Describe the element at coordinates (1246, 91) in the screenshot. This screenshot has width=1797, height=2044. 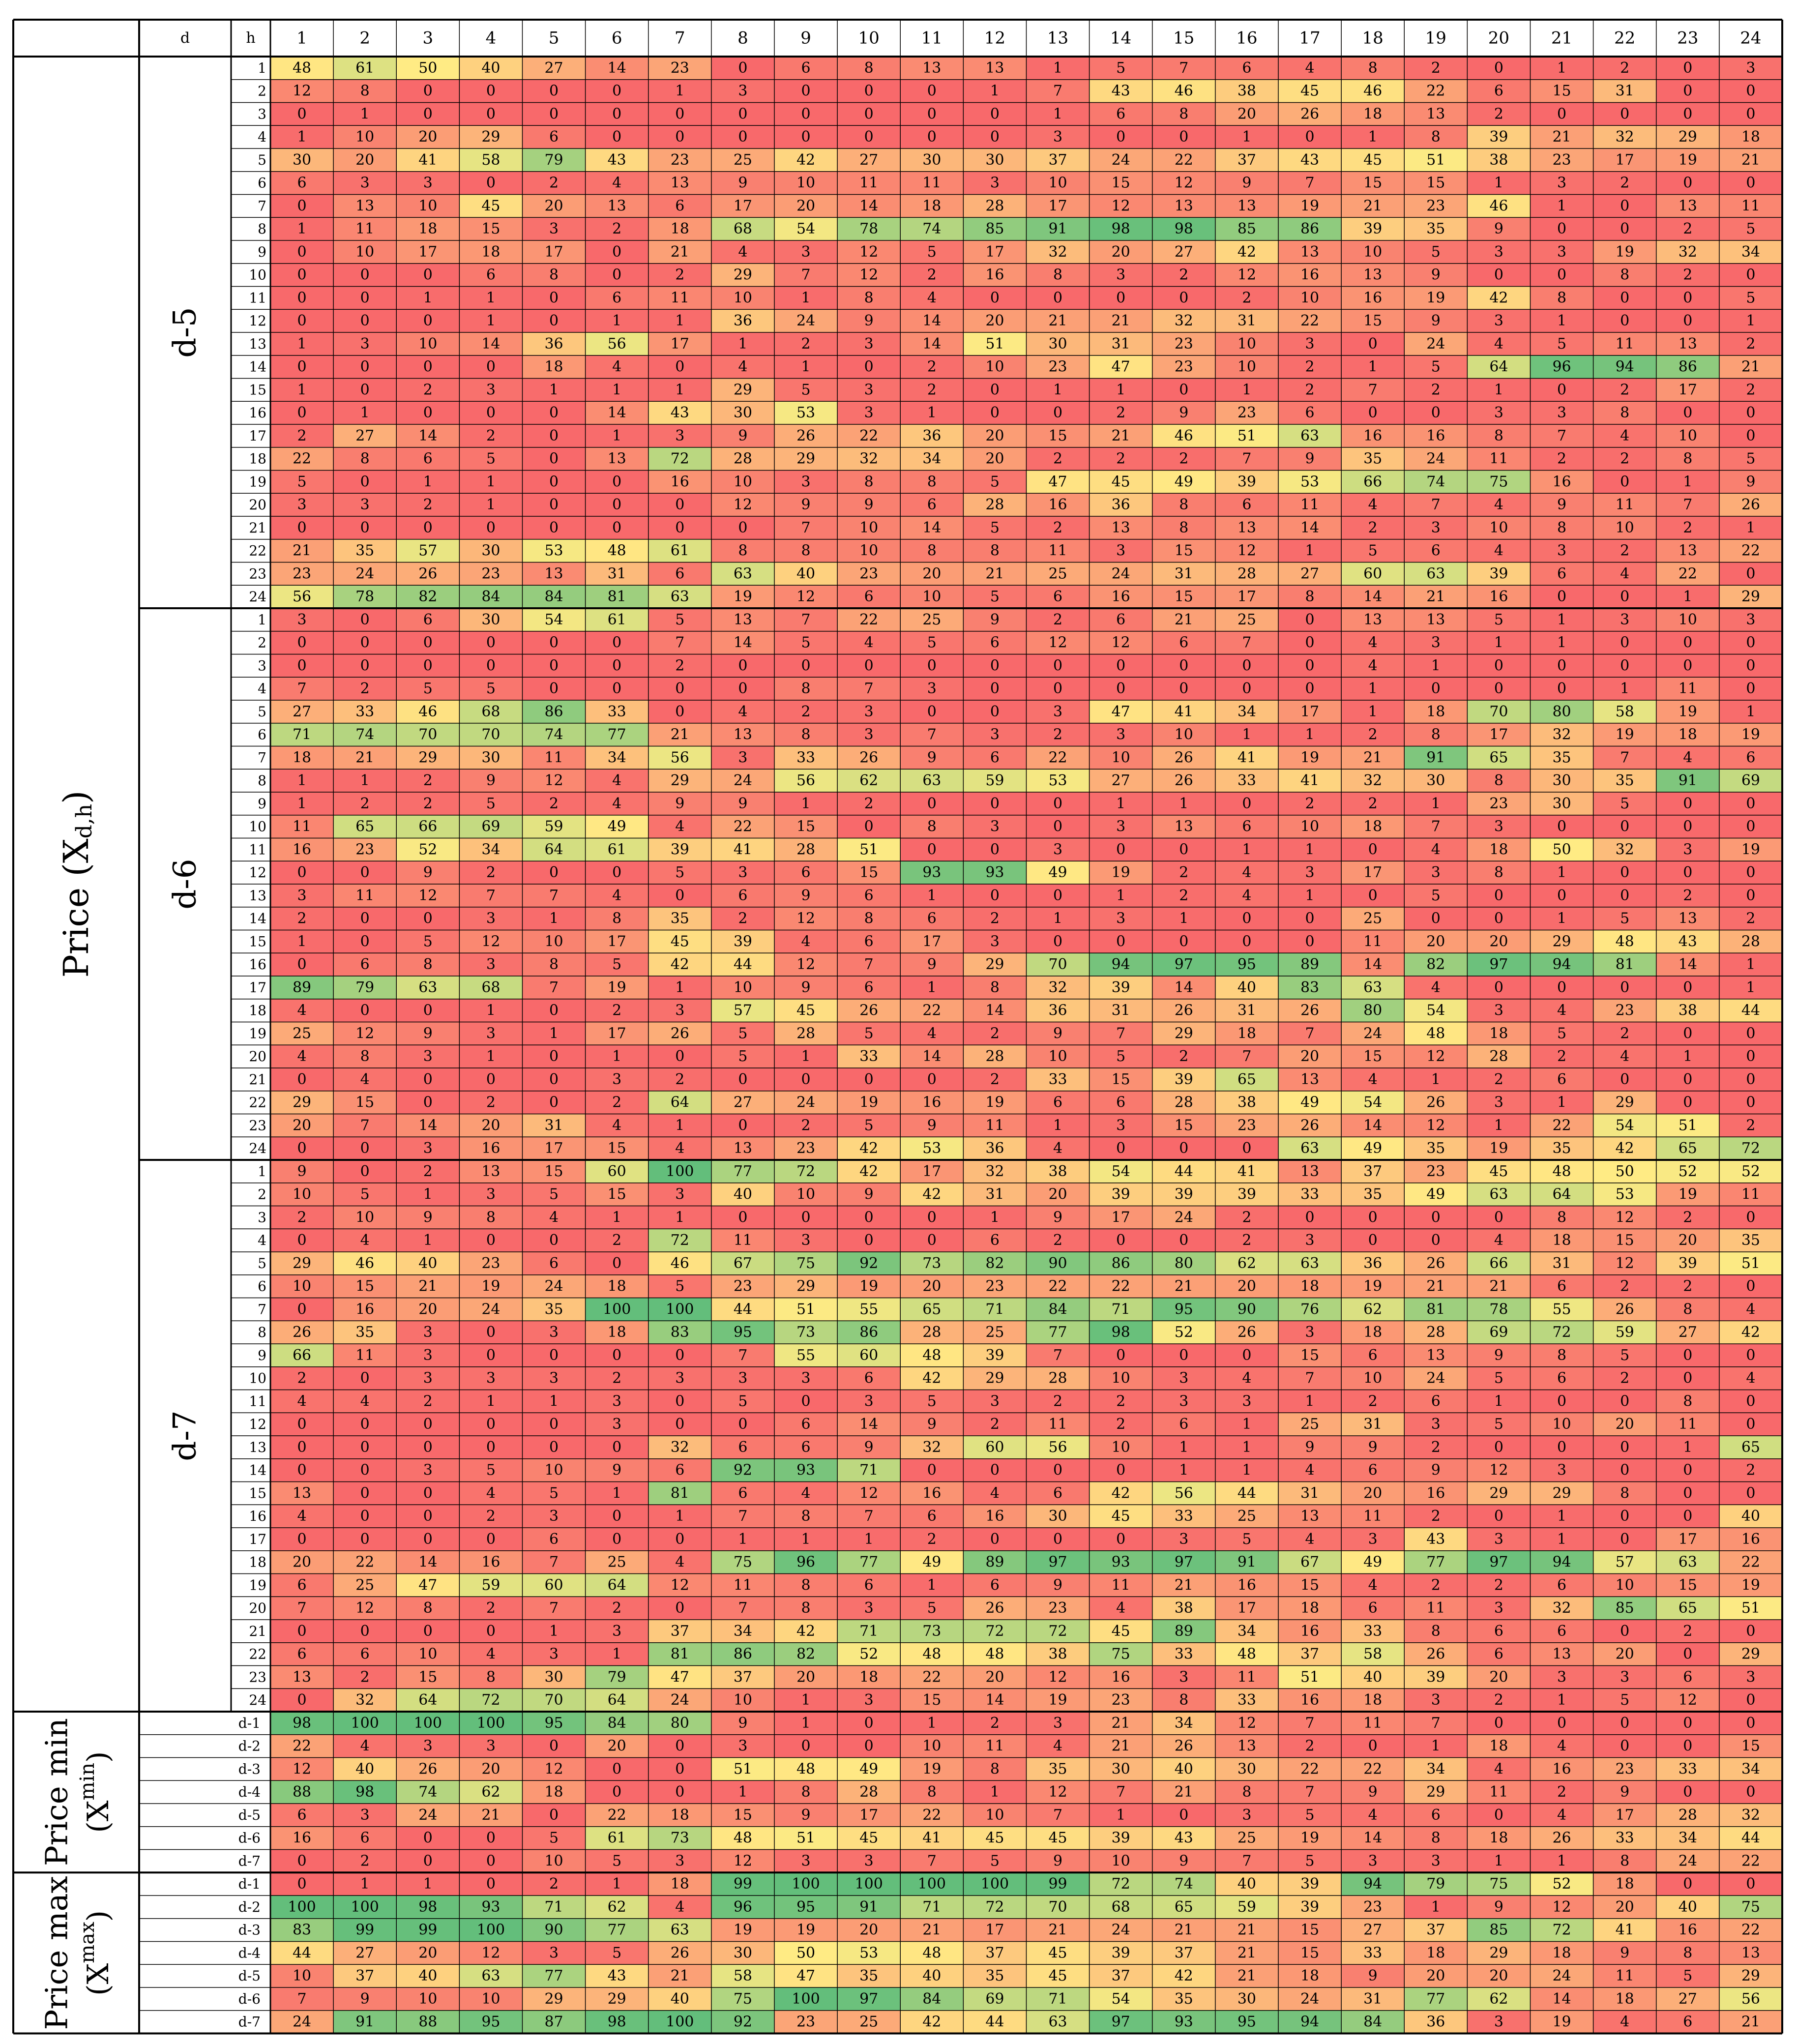
I see `cell-value: 38` at that location.